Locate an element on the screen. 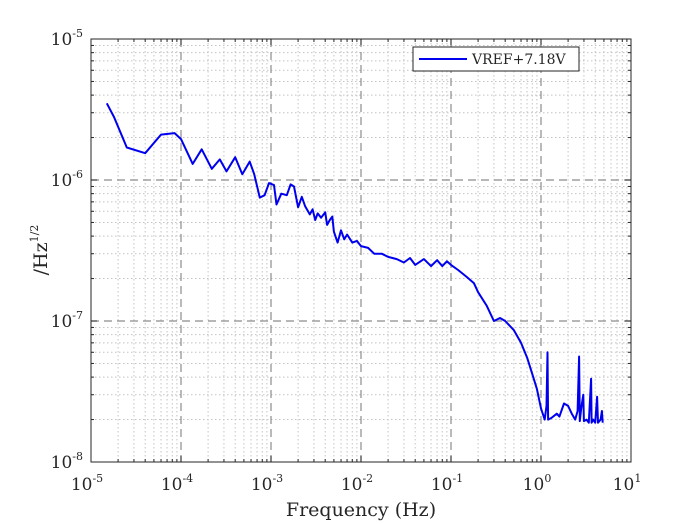 The image size is (698, 524). y-axis-label-exponent: 1/2 is located at coordinates (34, 234).